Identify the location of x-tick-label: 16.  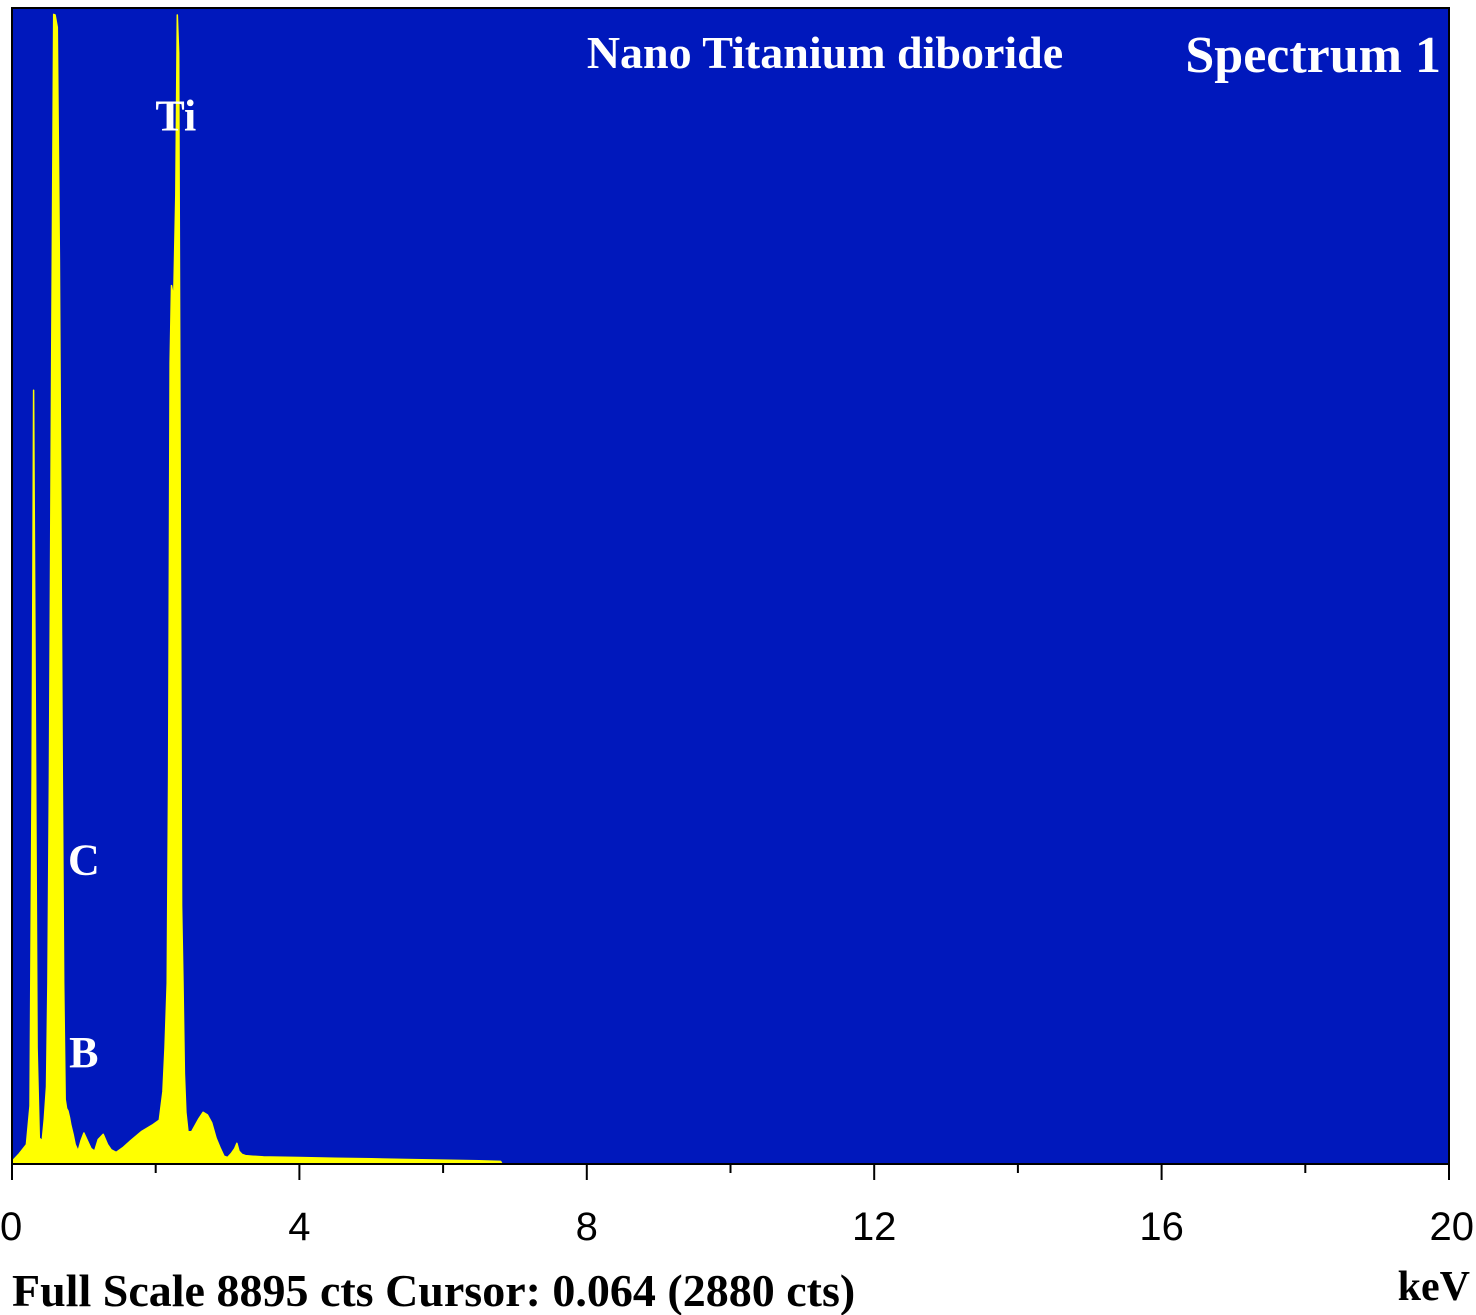
(1161, 1227).